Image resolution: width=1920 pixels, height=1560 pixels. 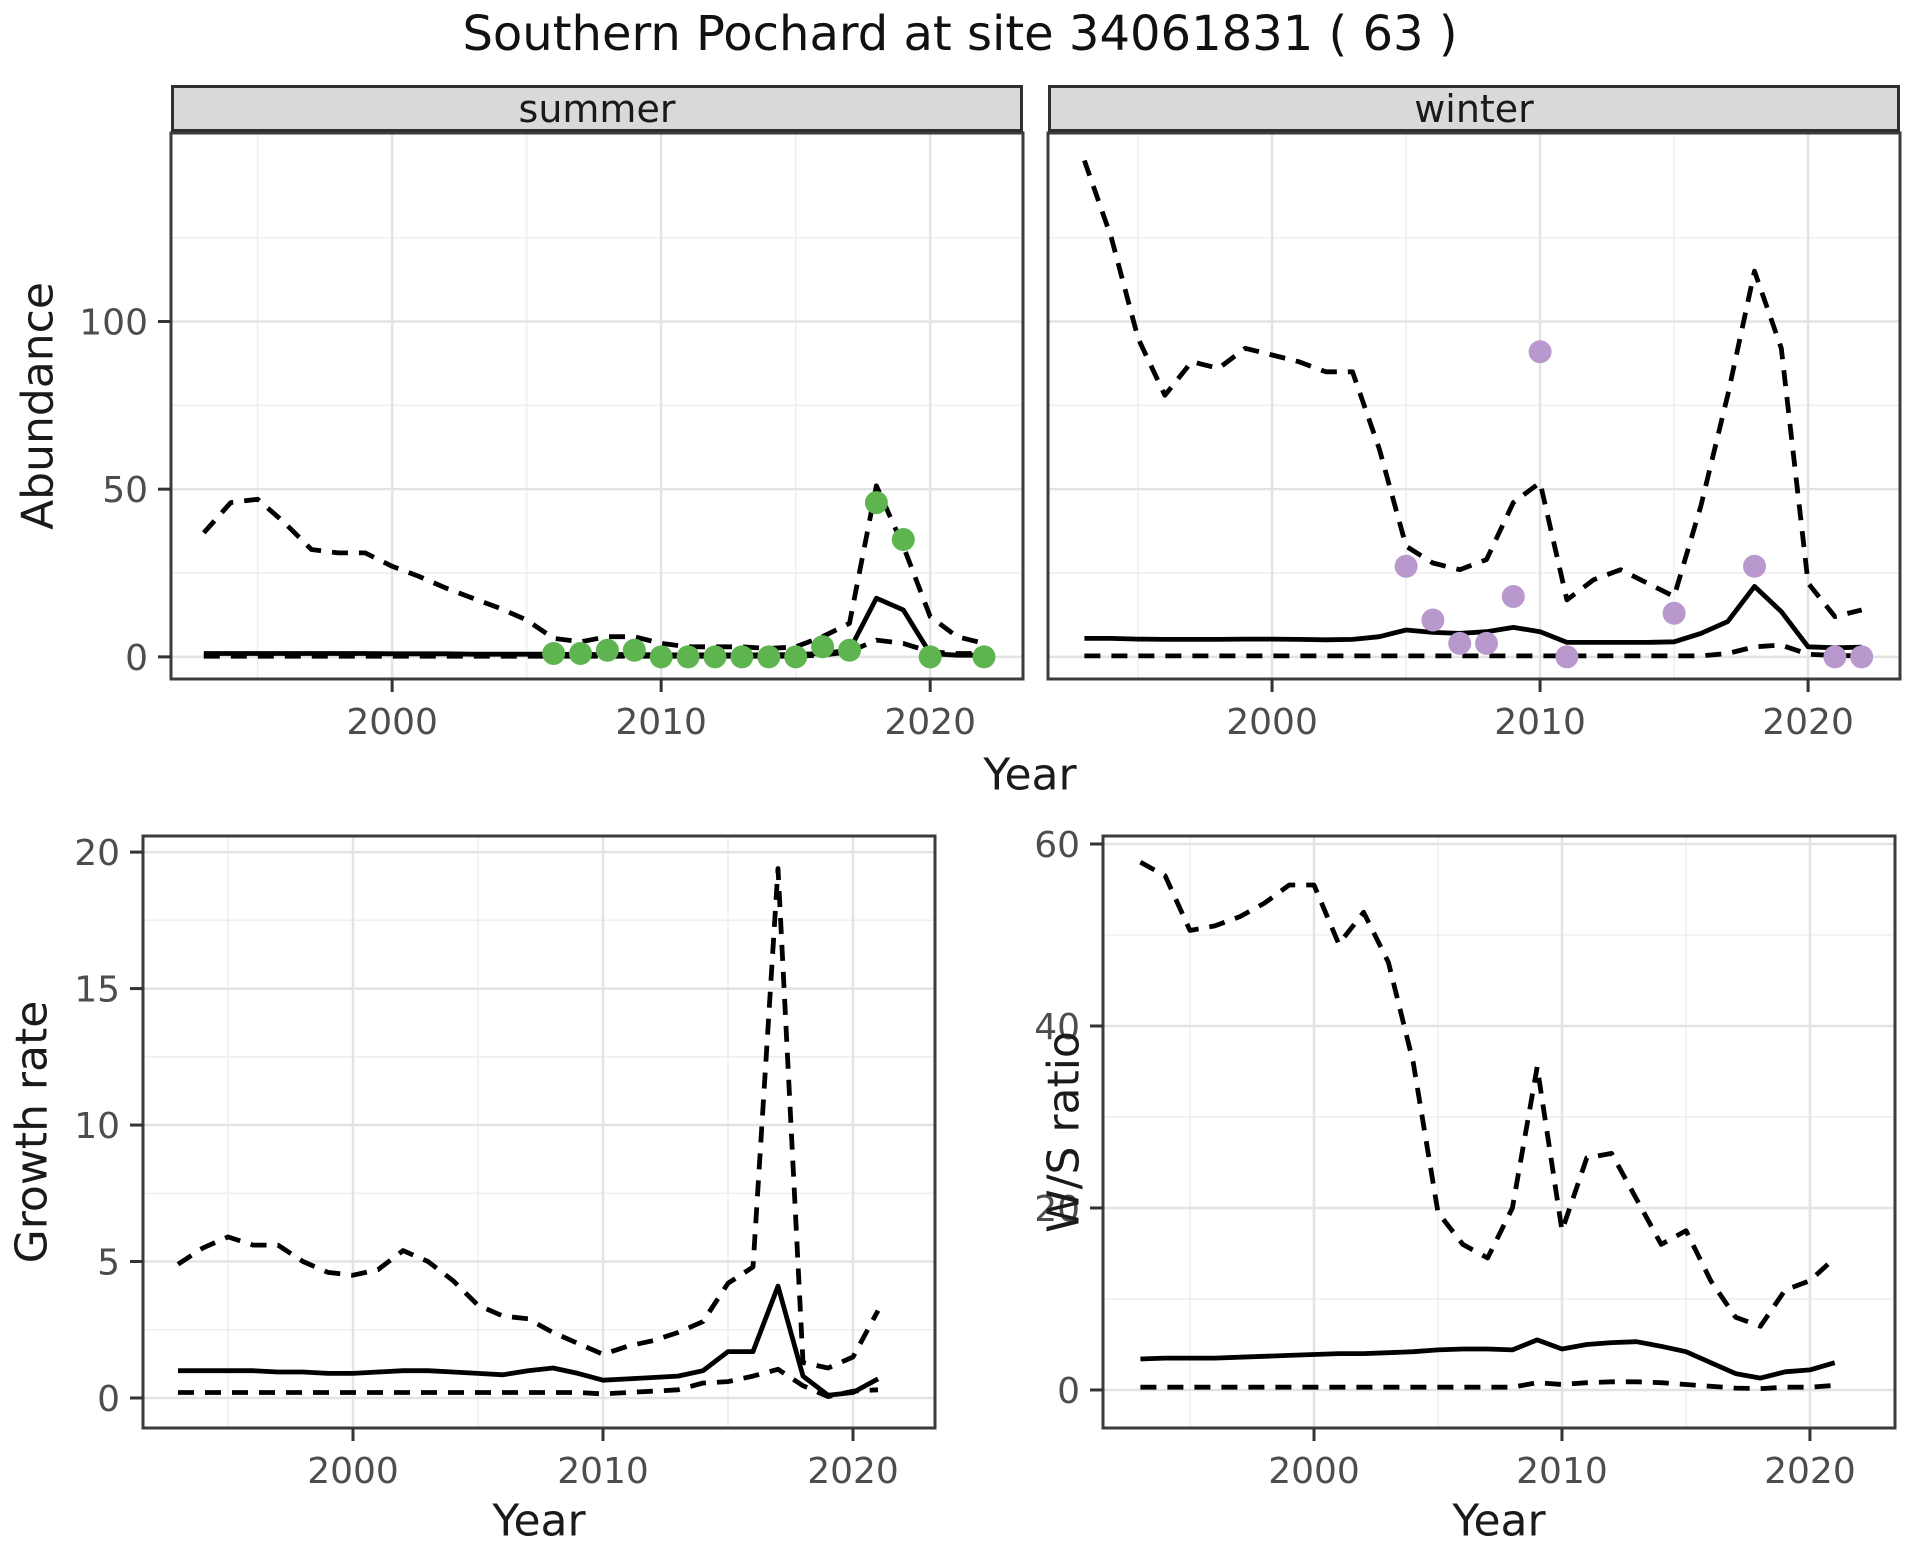 What do you see at coordinates (1499, 1521) in the screenshot?
I see `x-axis-title-year-bottom-right: Year` at bounding box center [1499, 1521].